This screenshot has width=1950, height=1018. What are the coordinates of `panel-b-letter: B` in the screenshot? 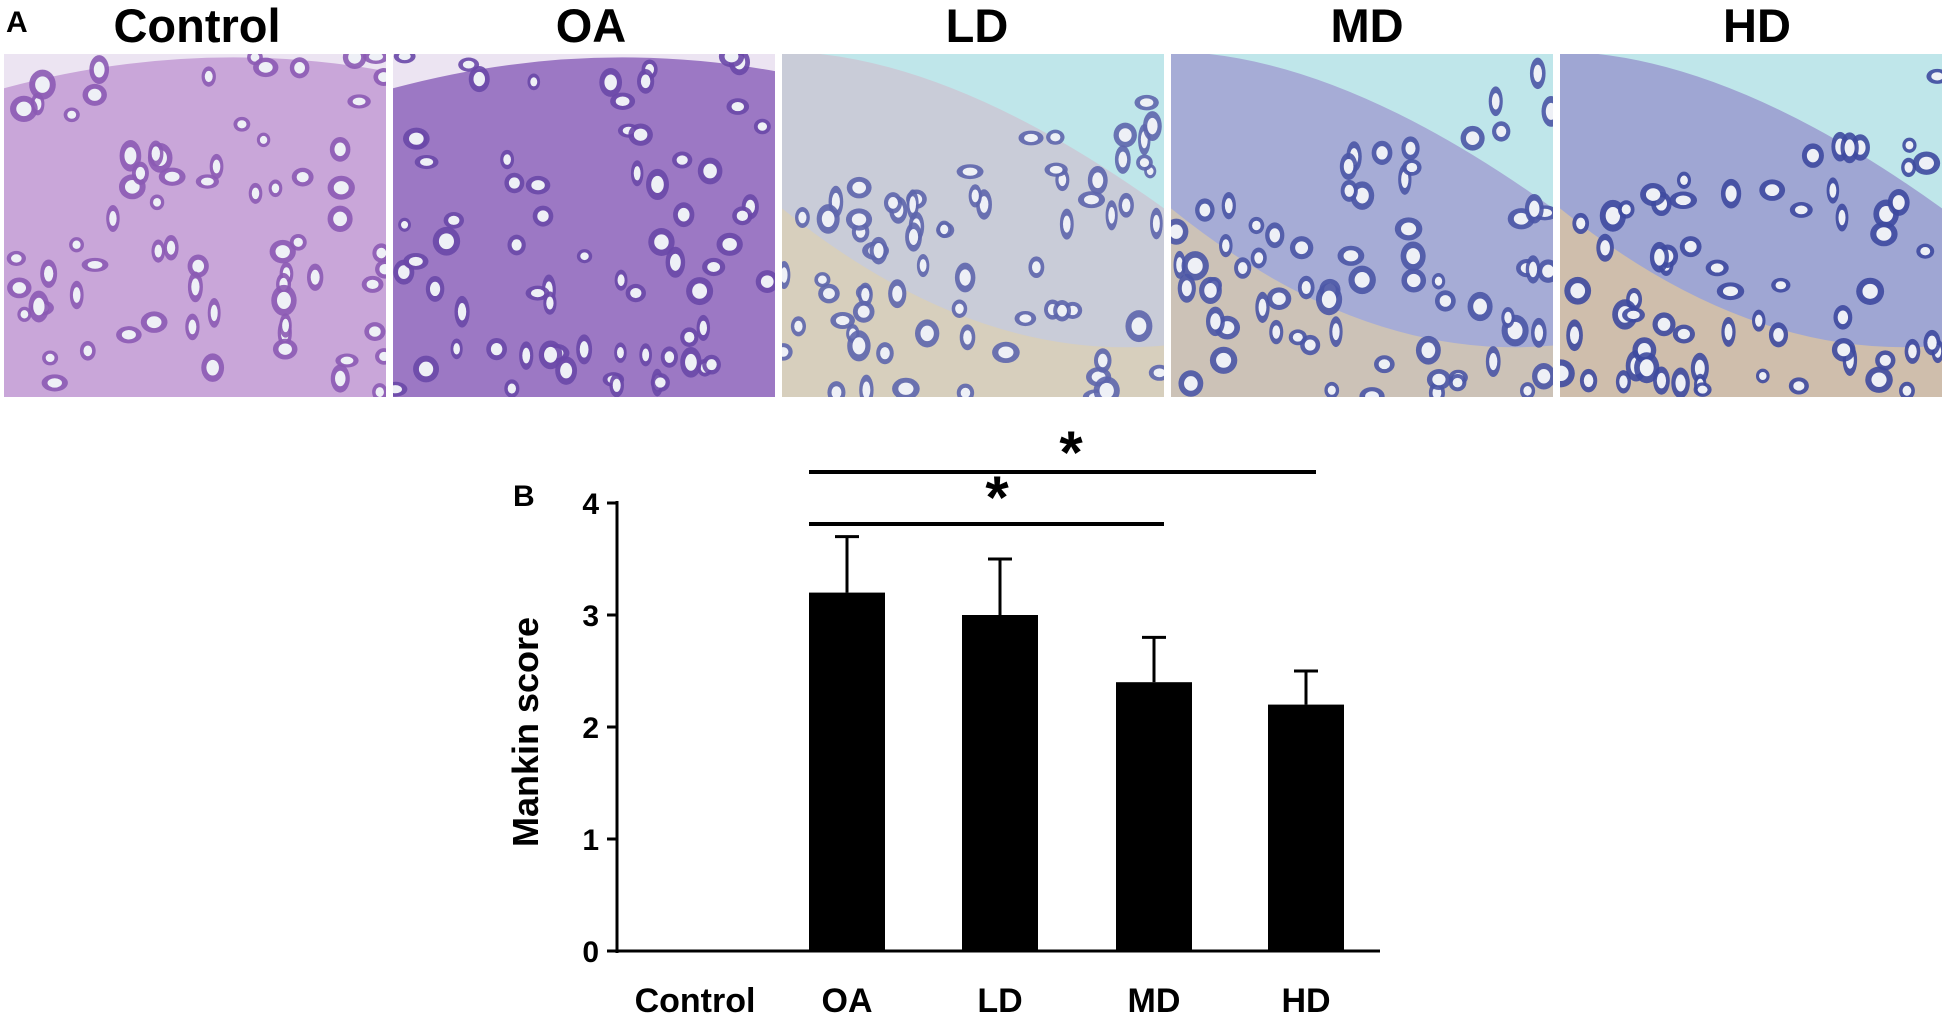 It's located at (524, 496).